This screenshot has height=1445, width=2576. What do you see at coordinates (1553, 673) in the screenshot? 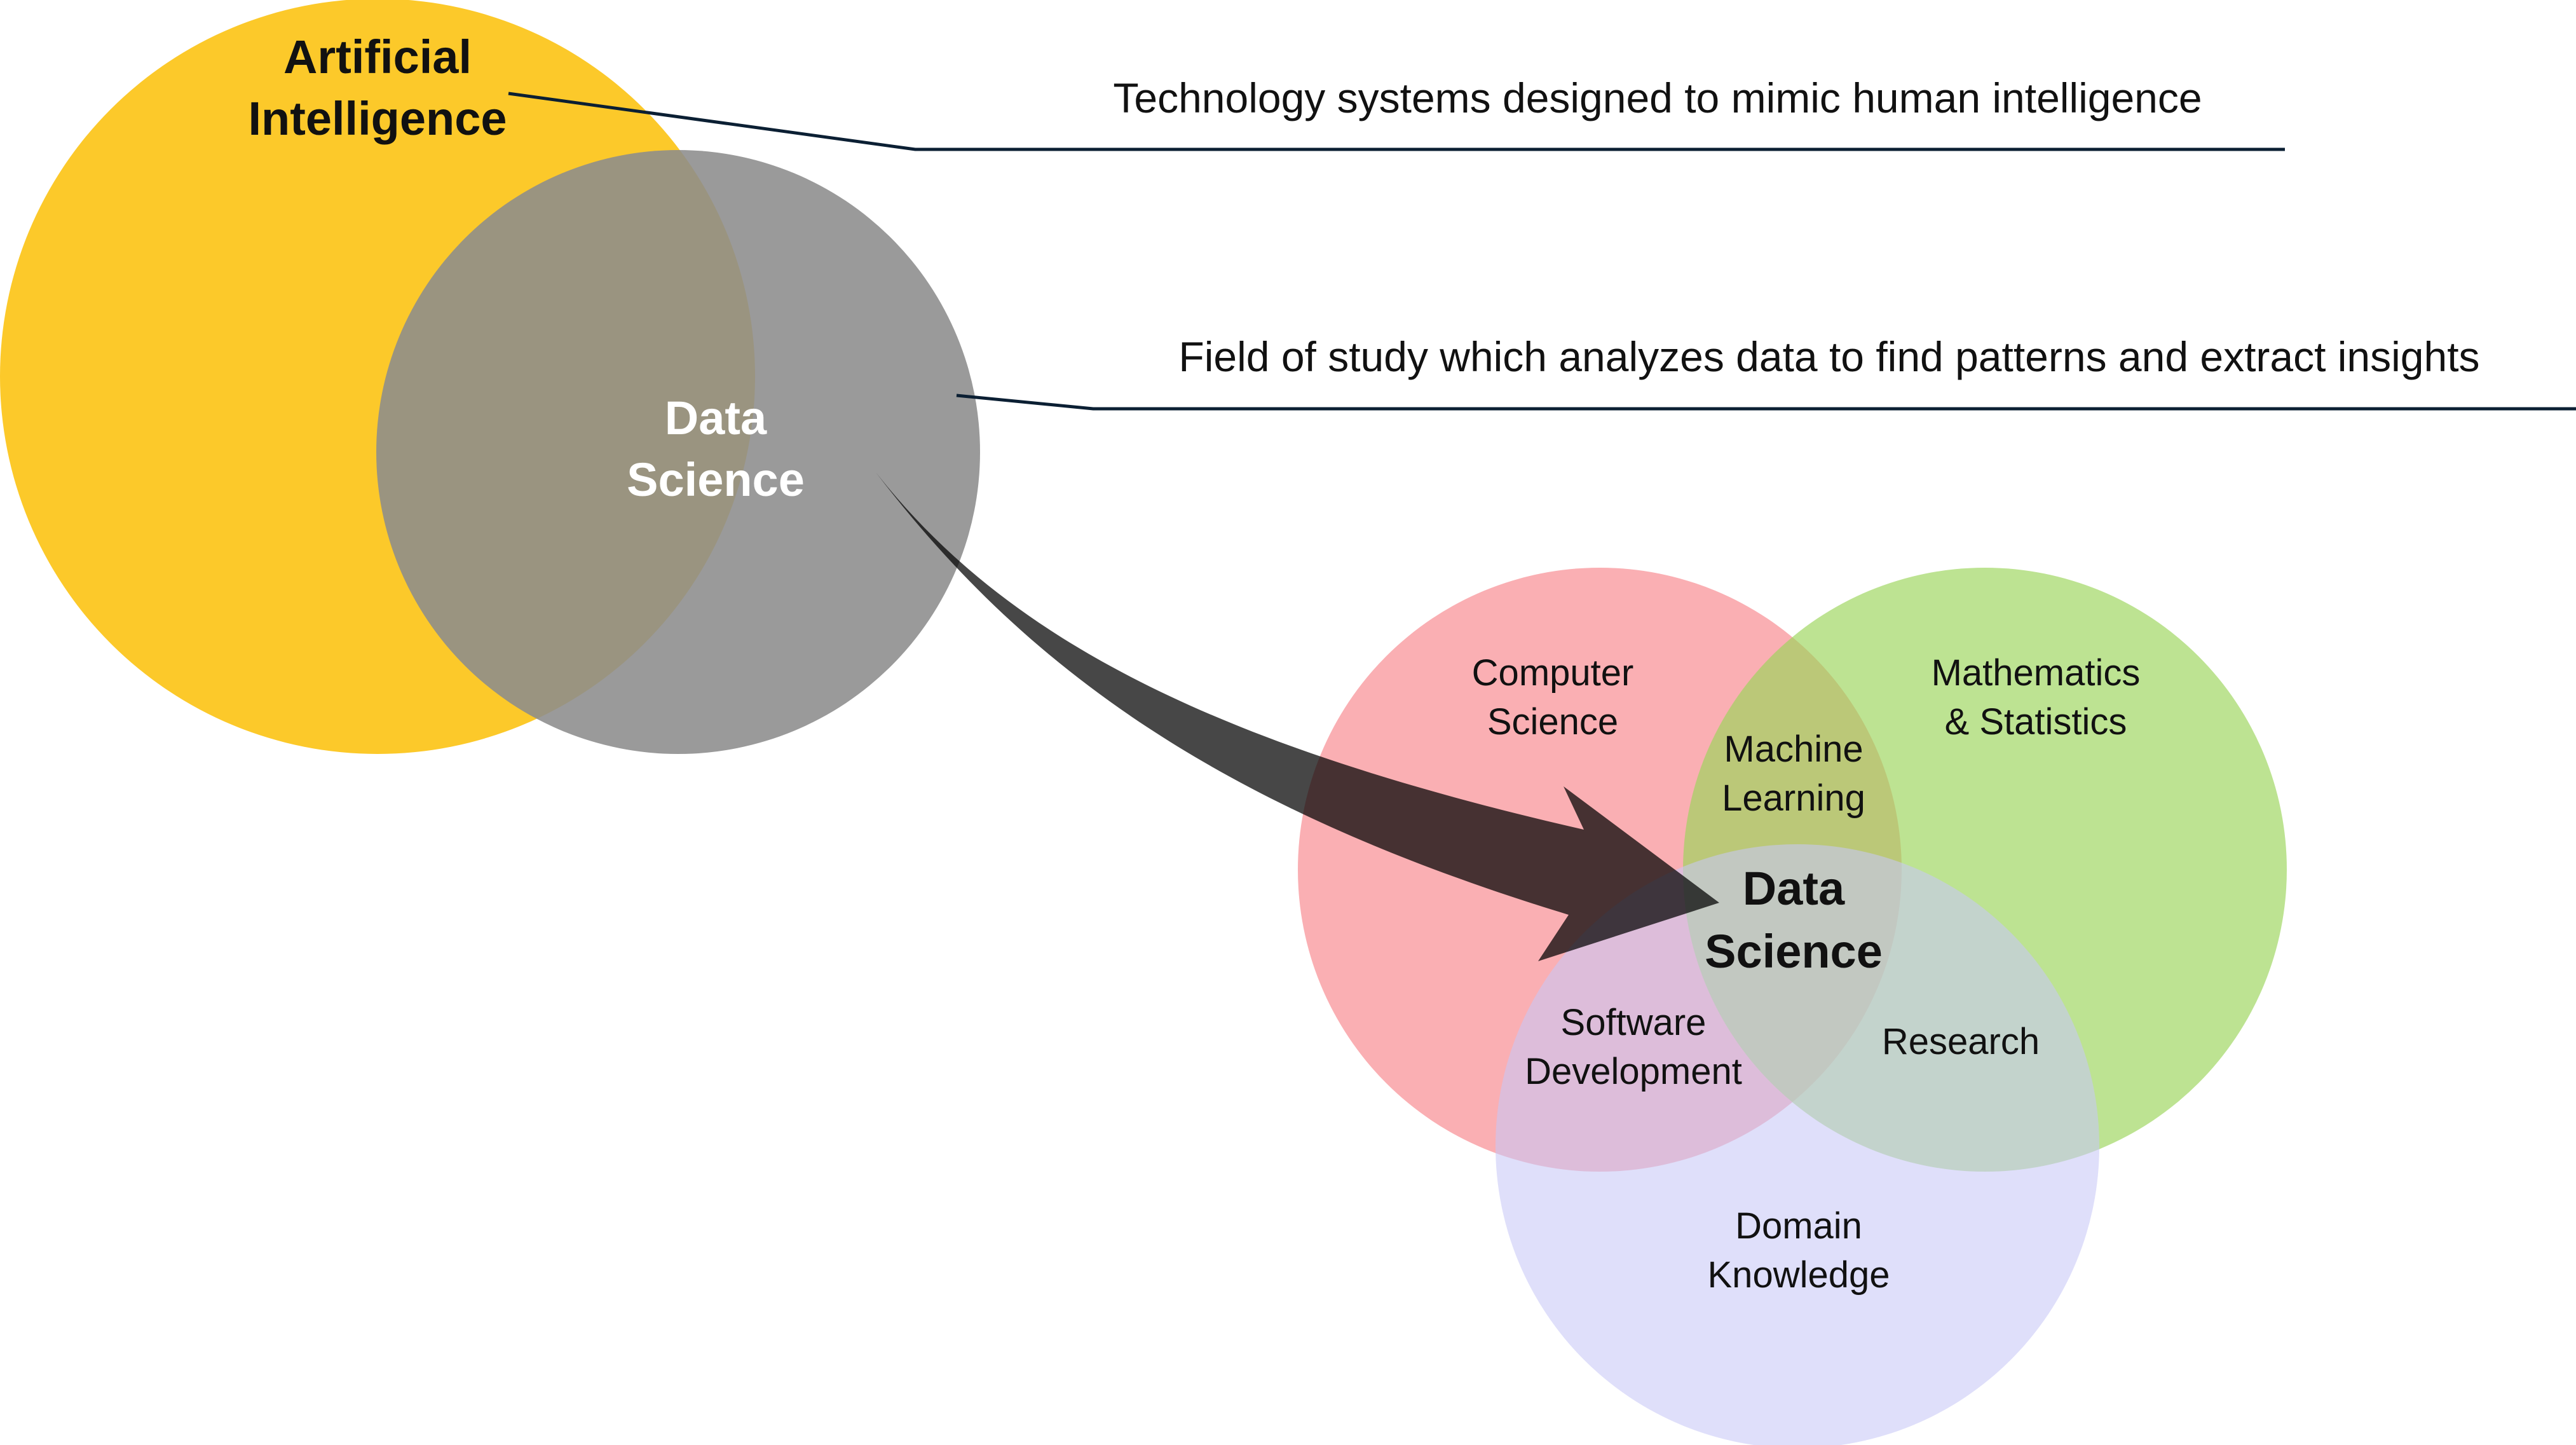
I see `computer-science-label-line1: Computer` at bounding box center [1553, 673].